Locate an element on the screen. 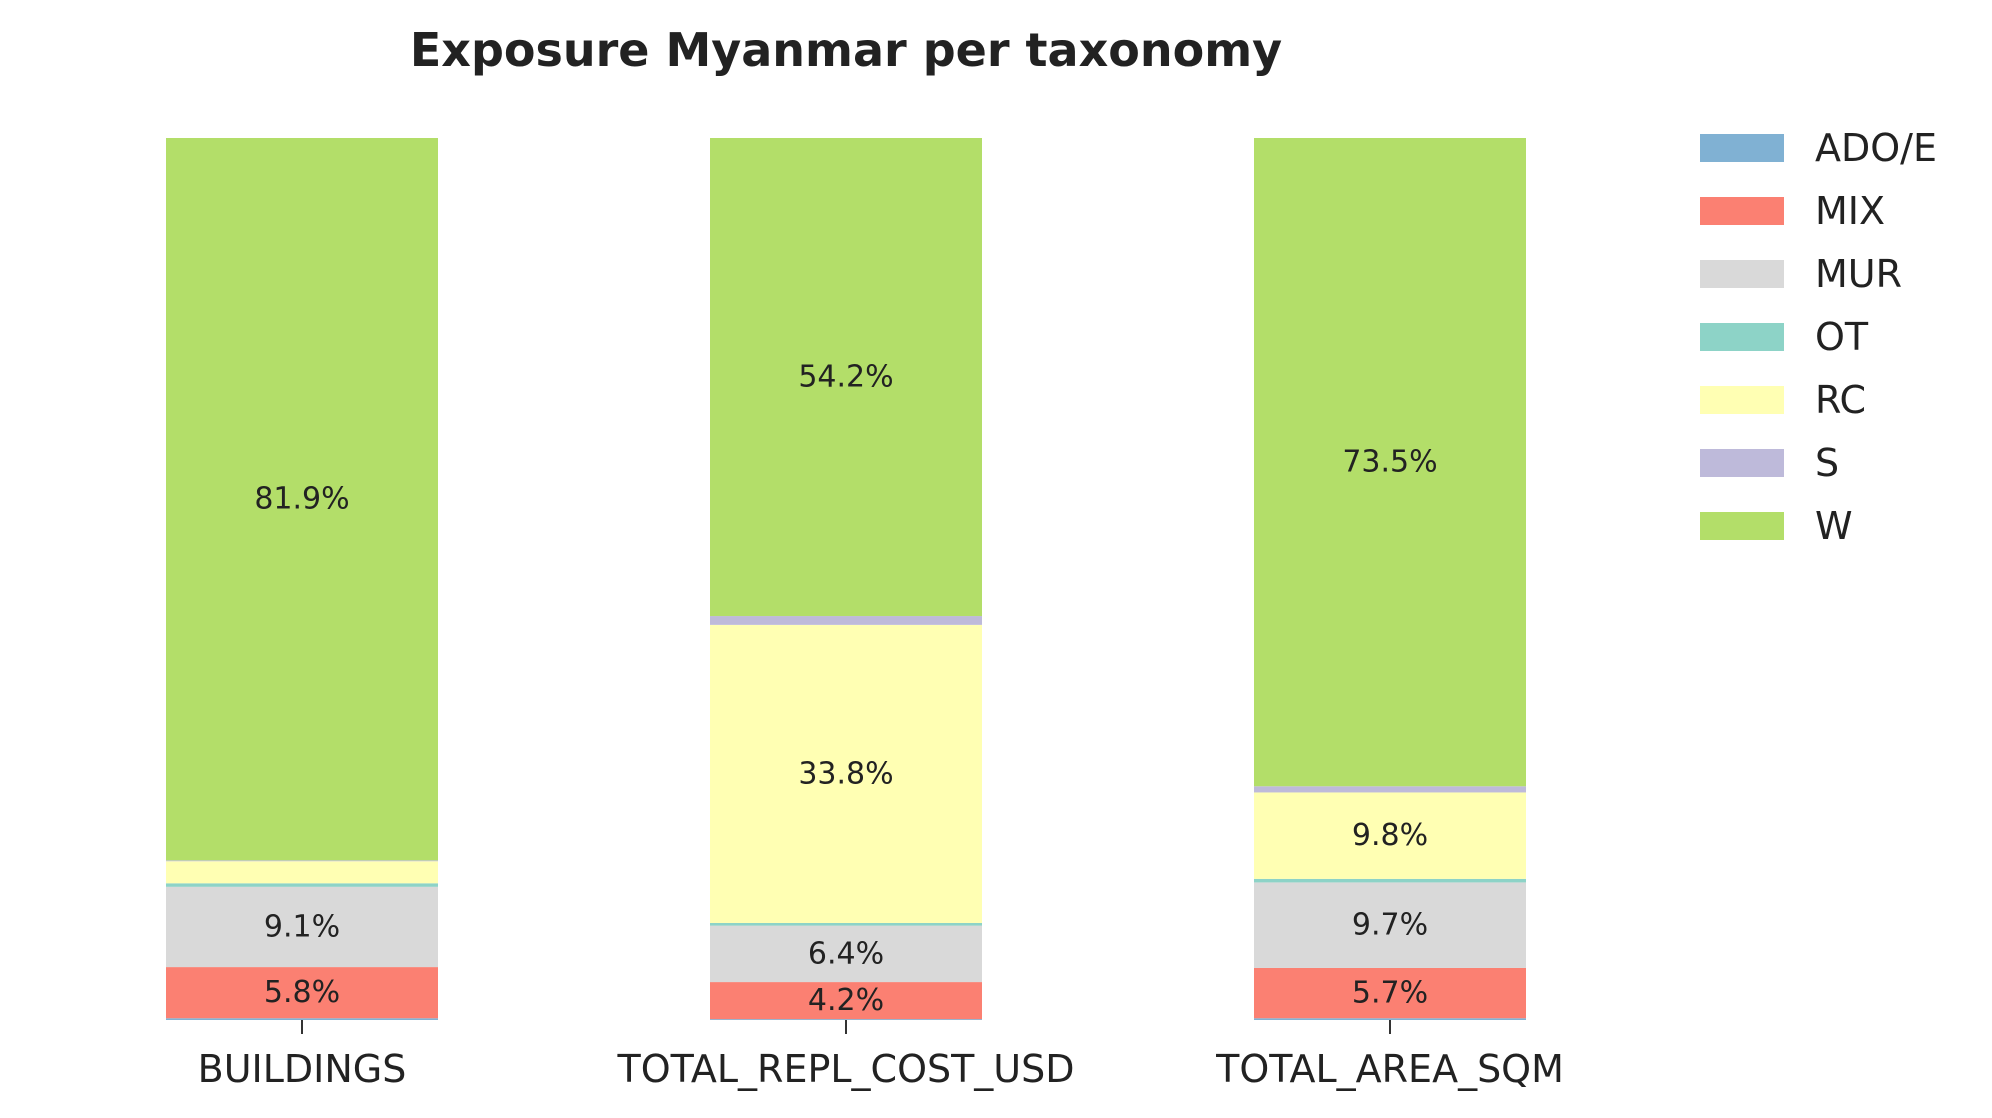  data-label-total-area-sqm-mix: 5.7% is located at coordinates (1390, 993).